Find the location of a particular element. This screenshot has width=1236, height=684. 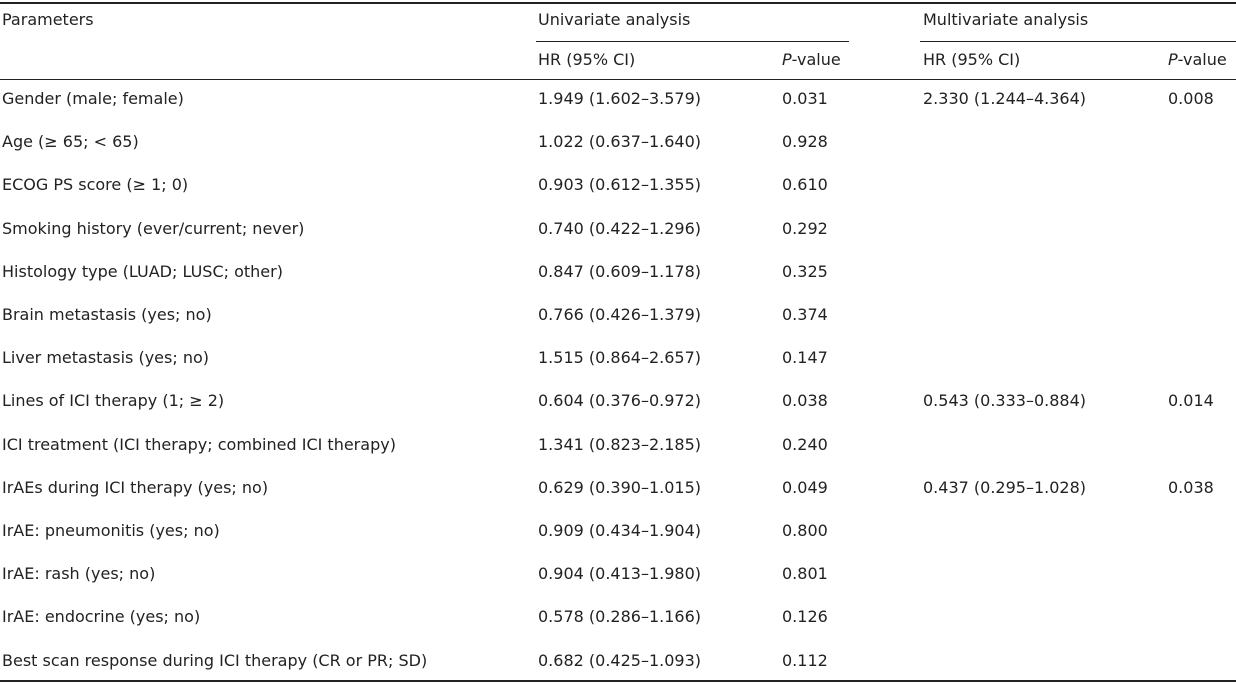

cell-uni-hr: 0.903 (0.612–1.355) is located at coordinates (619, 184).